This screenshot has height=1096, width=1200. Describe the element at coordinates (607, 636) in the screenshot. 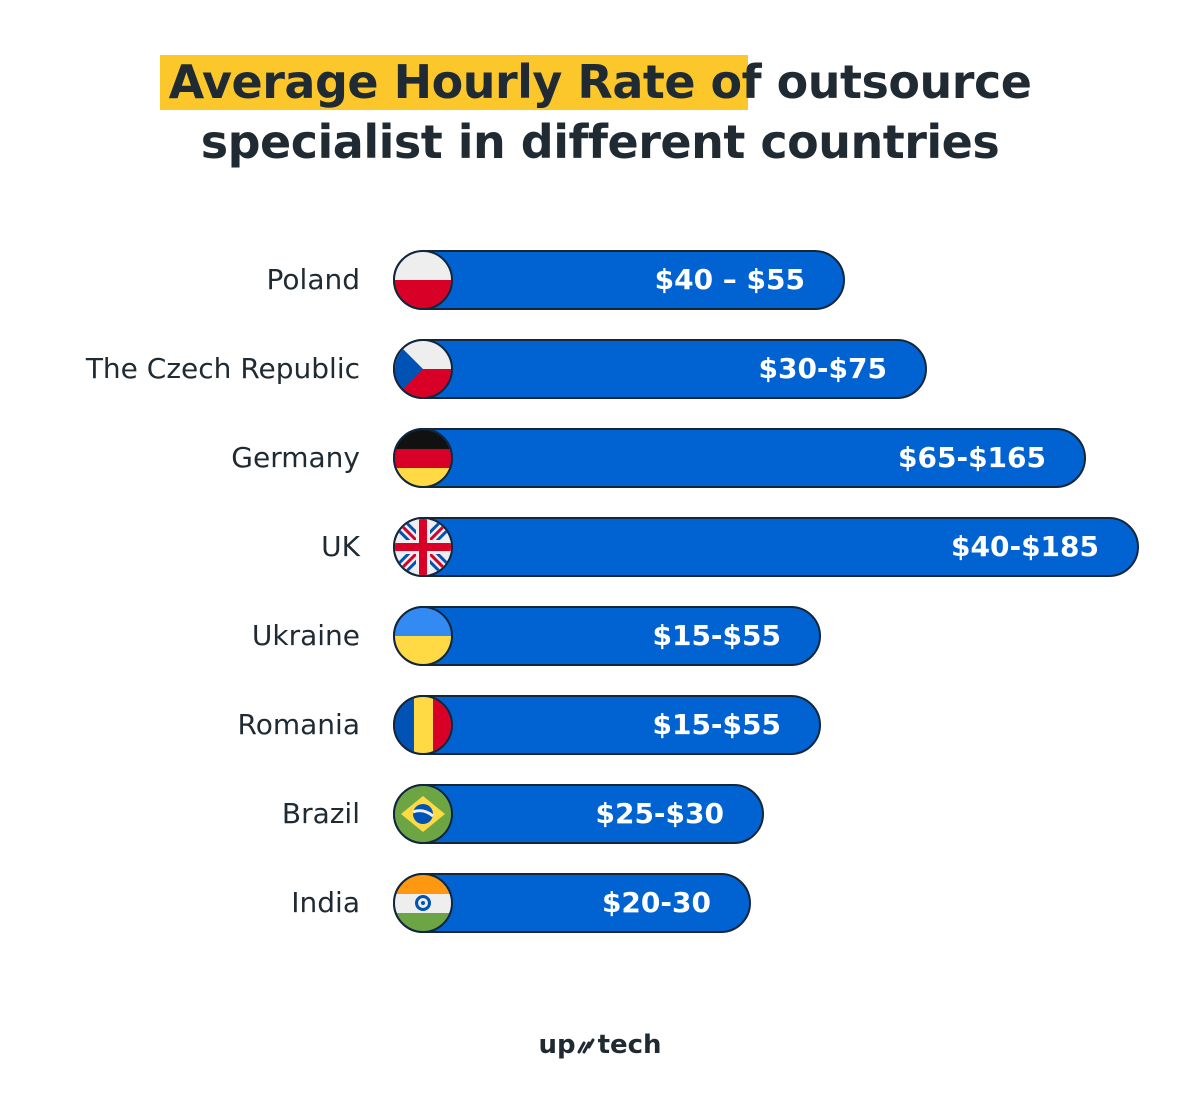

I see `bar-ukraine: $15-$55` at that location.